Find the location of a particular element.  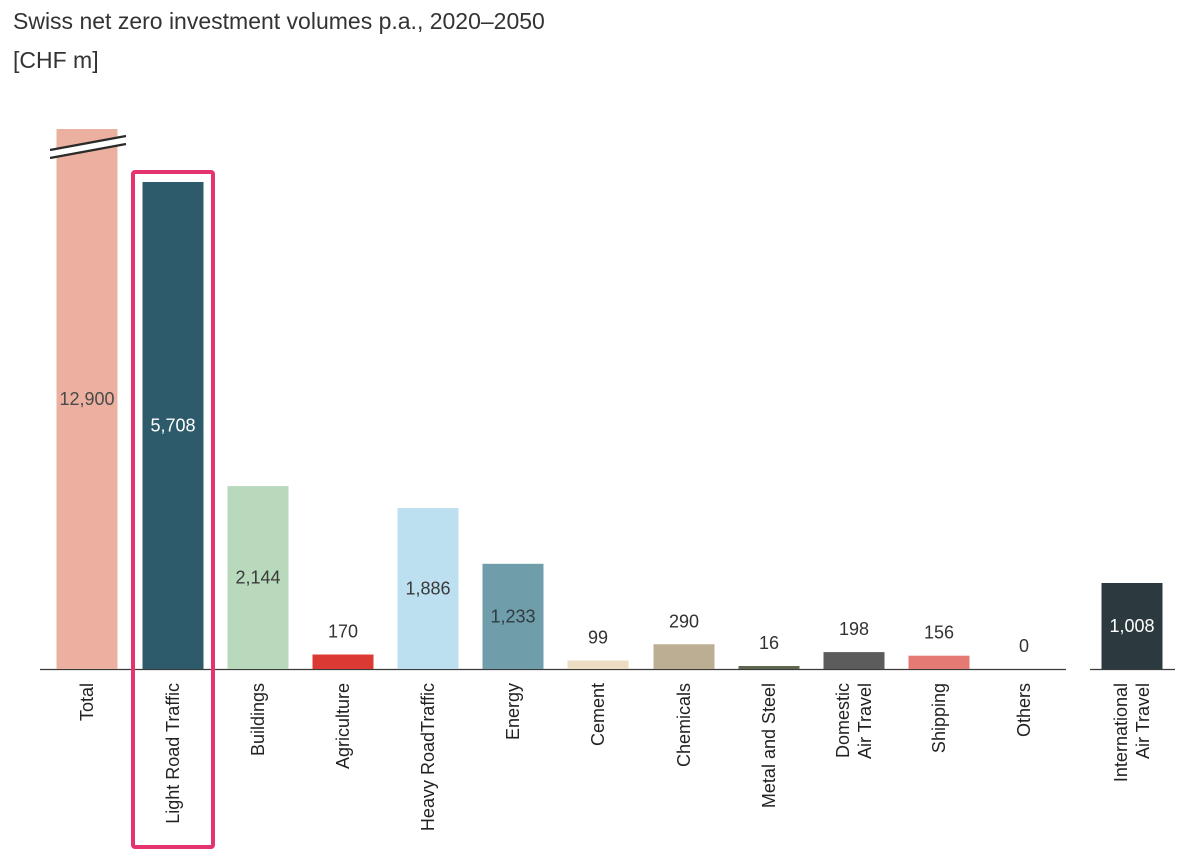

axis-break-mark-lower is located at coordinates (88, 151).